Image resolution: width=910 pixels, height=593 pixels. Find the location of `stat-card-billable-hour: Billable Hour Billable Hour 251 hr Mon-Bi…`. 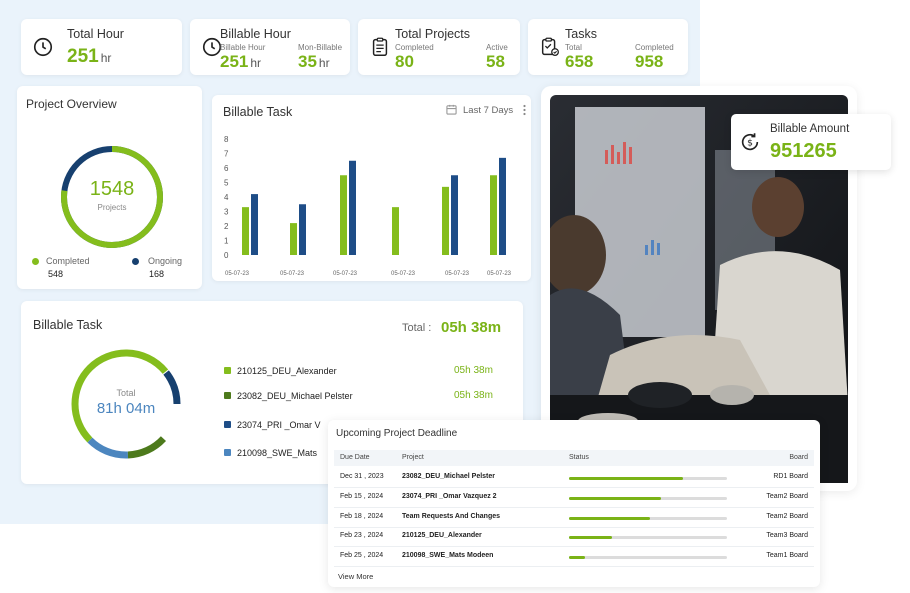

stat-card-billable-hour: Billable Hour Billable Hour 251 hr Mon-Bi… is located at coordinates (270, 47).